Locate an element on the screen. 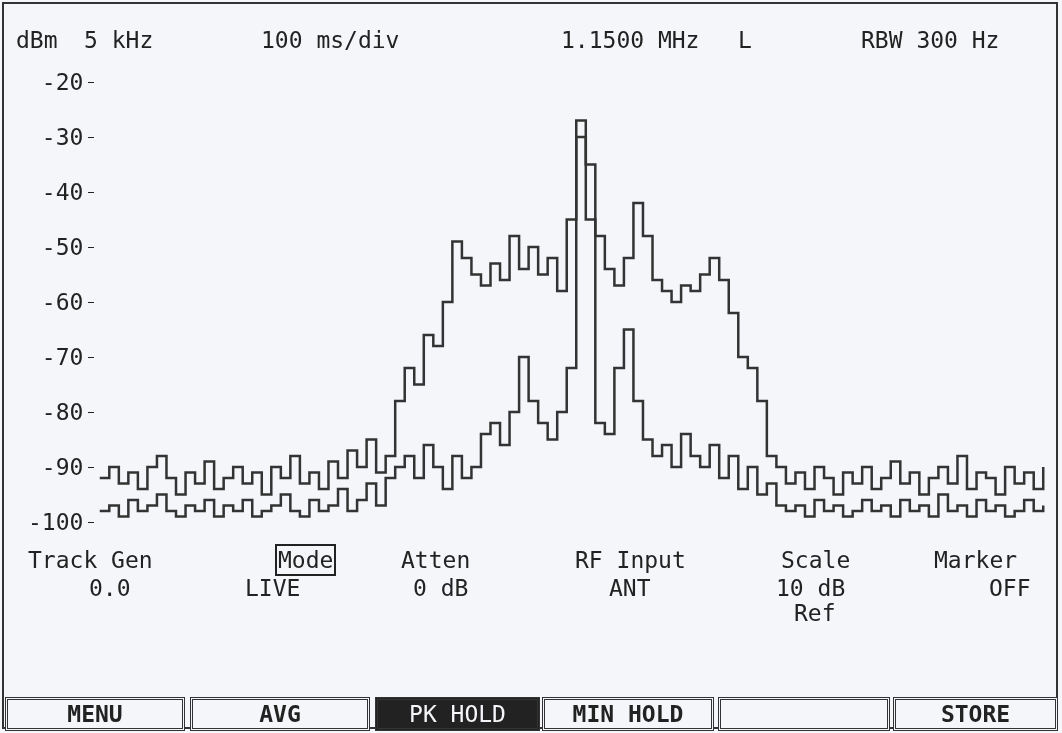  text: 0 dB is located at coordinates (441, 588).